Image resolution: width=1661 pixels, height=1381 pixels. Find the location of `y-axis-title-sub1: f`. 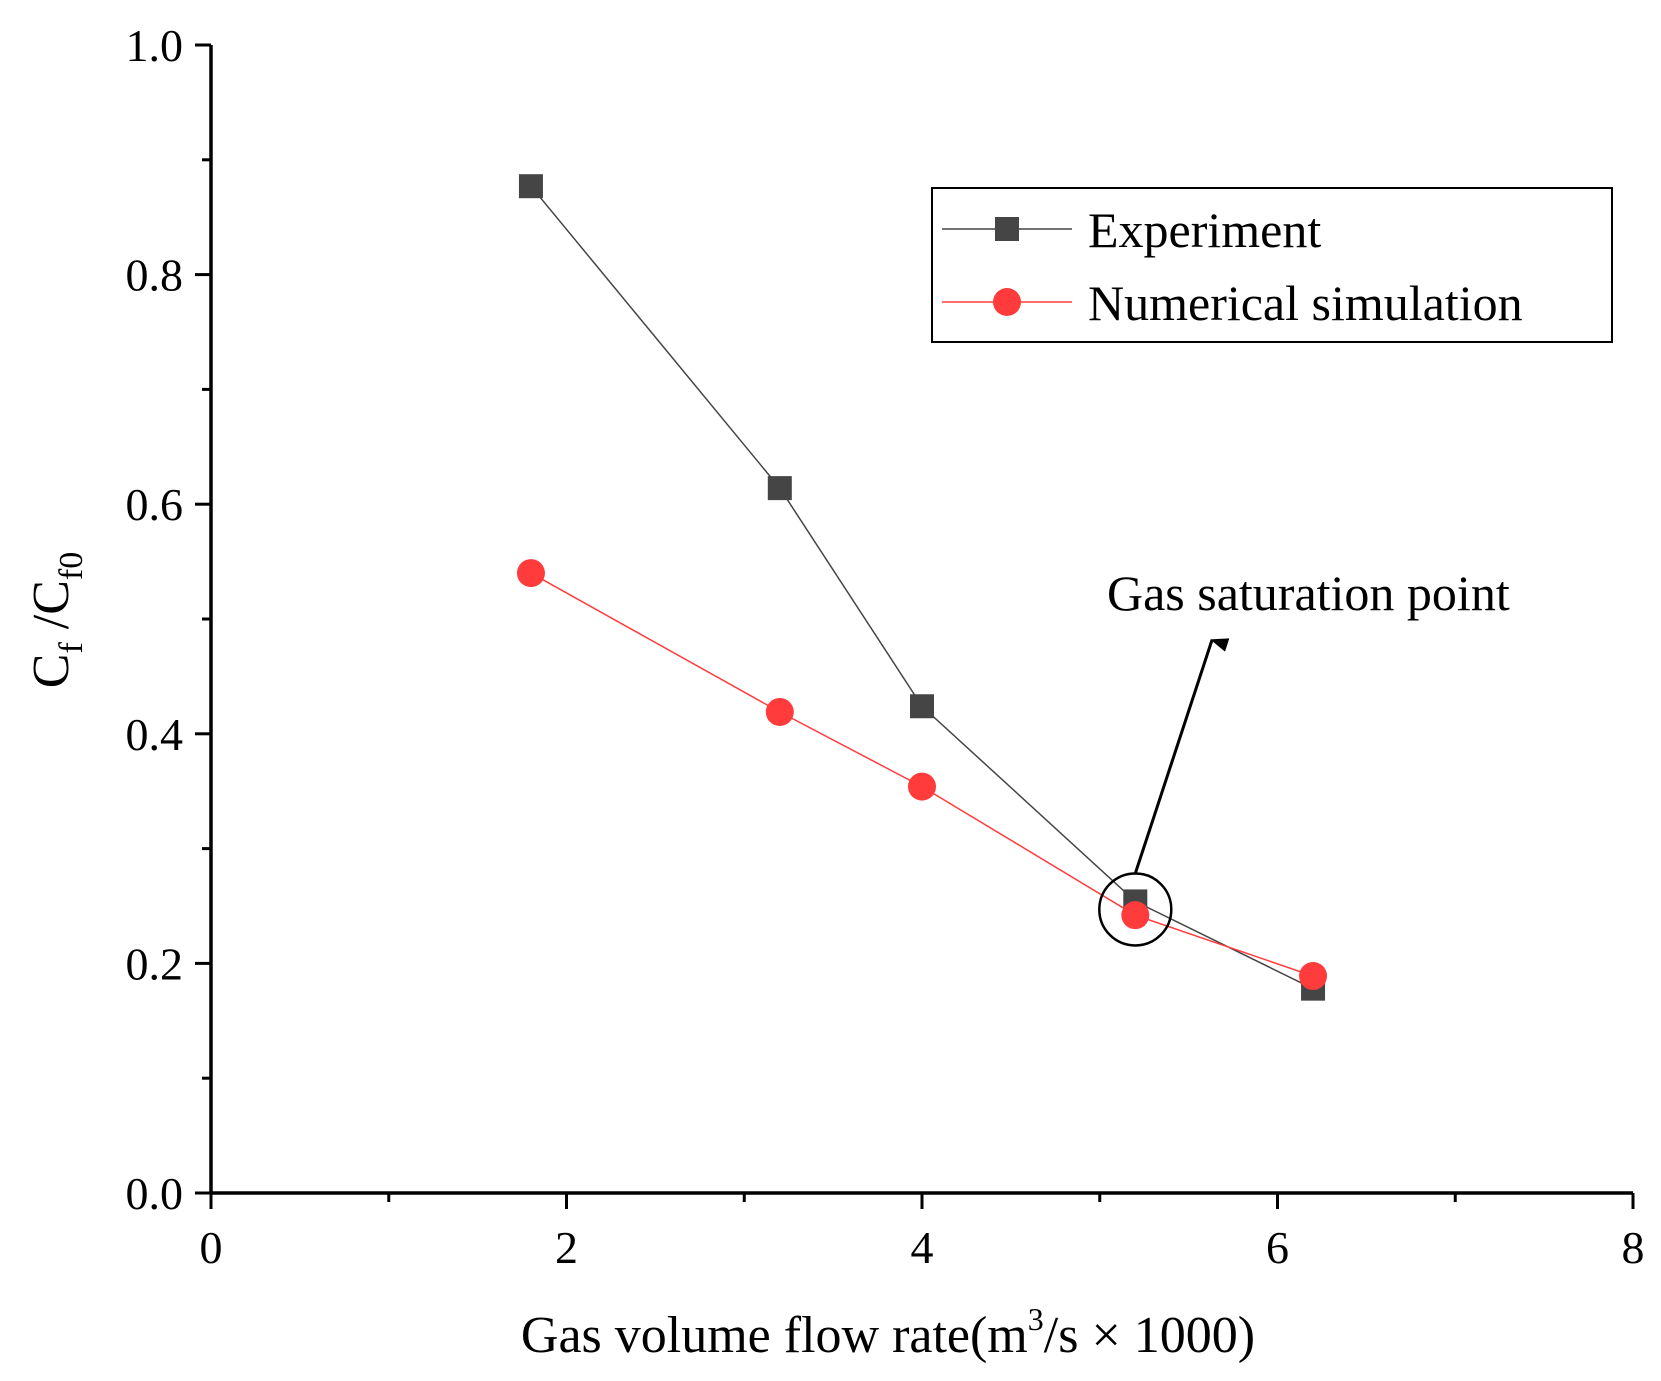

y-axis-title-sub1: f is located at coordinates (71, 648).